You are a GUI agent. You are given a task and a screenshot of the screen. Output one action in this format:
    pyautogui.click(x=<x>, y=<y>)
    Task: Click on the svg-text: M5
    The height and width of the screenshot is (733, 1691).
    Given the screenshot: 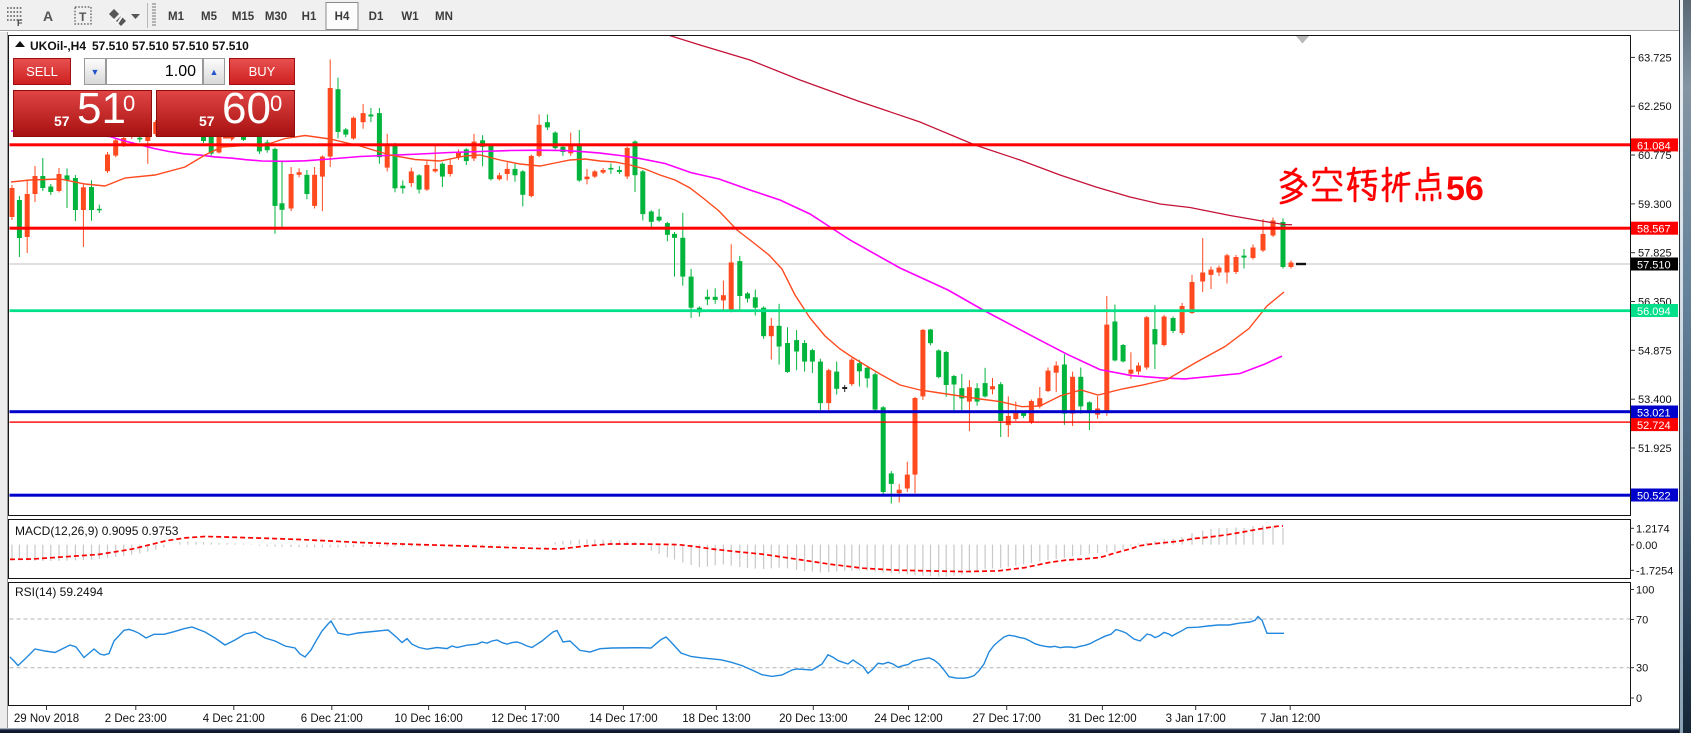 What is the action you would take?
    pyautogui.click(x=209, y=17)
    